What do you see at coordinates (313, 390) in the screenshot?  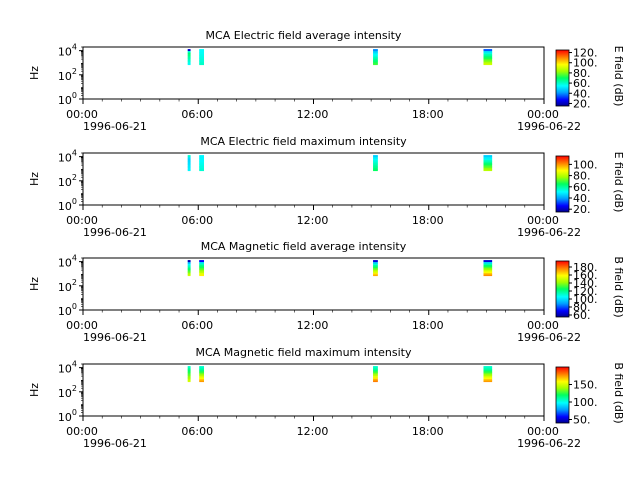 I see `axes-frame` at bounding box center [313, 390].